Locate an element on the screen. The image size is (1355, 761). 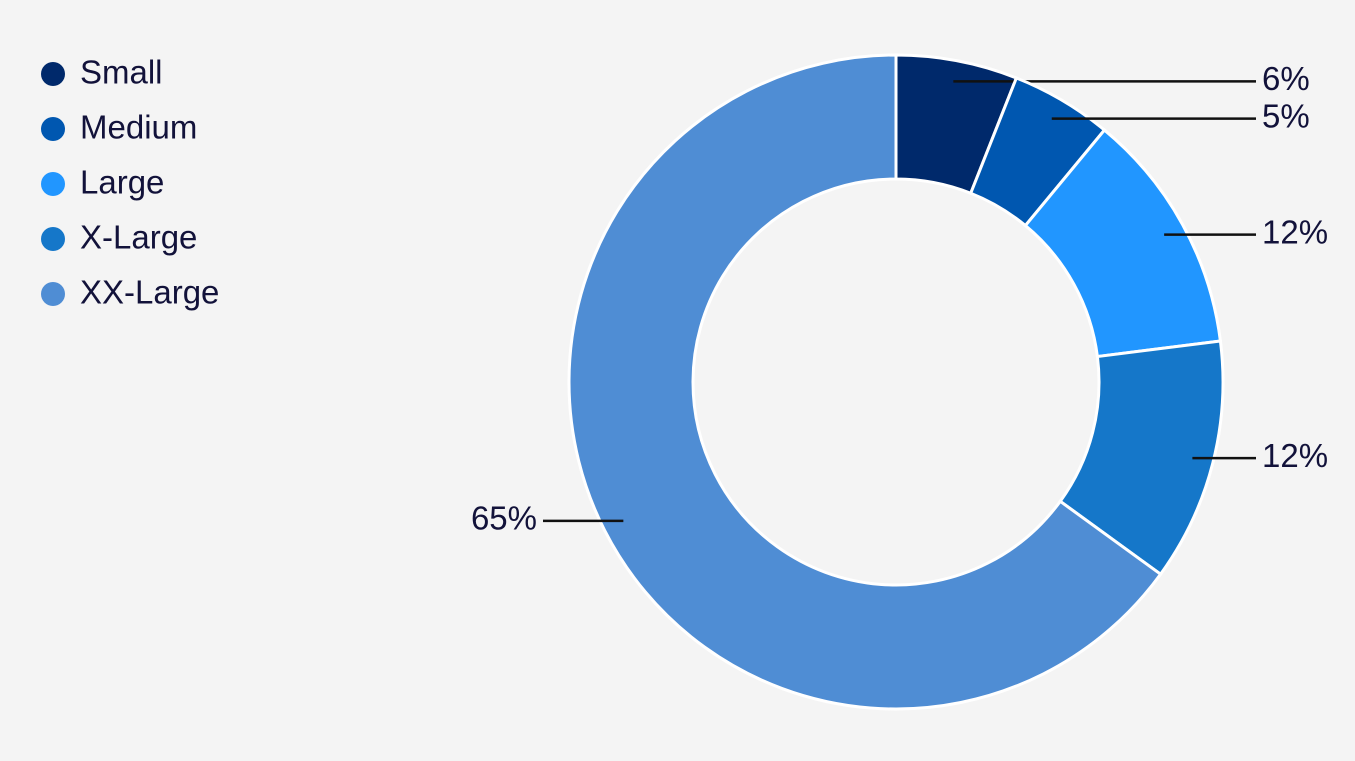
data-label: 65% is located at coordinates (504, 518).